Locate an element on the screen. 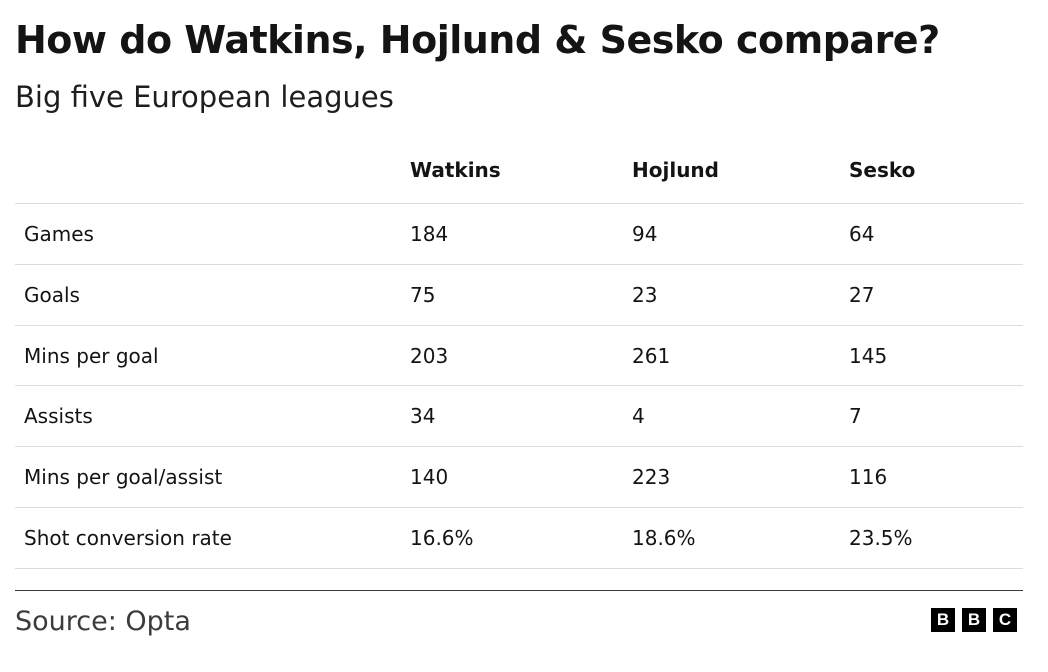  logo-letter: C is located at coordinates (1005, 620).